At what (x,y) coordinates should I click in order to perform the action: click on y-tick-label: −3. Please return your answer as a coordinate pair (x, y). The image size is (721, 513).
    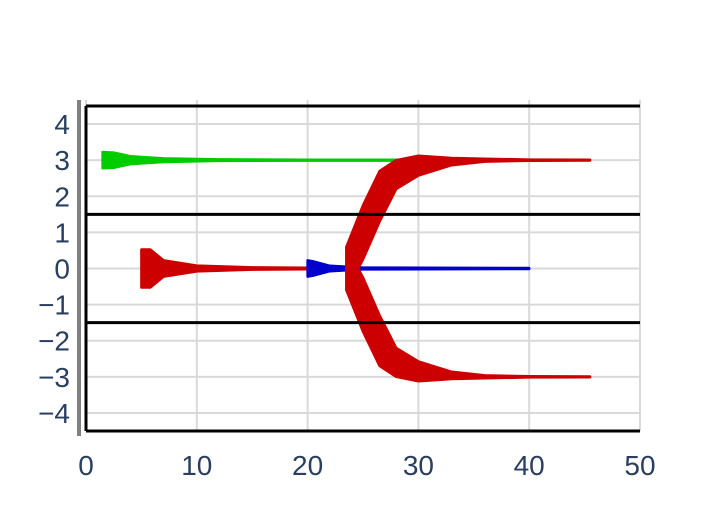
    Looking at the image, I should click on (54, 377).